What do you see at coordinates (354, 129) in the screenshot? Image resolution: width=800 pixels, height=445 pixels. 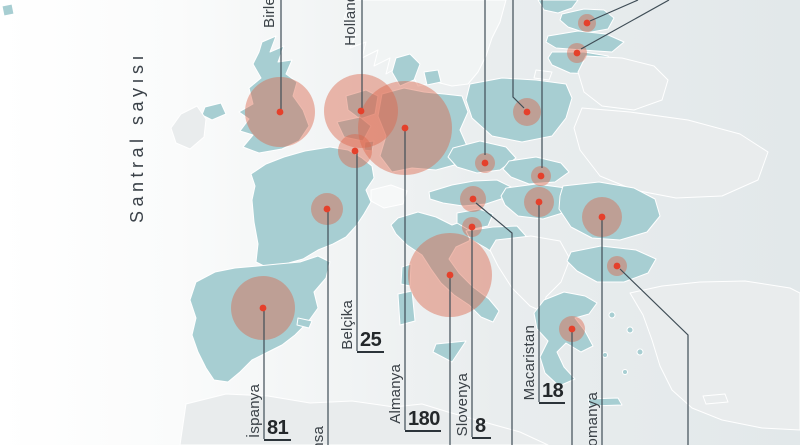 I see `country-belgium` at bounding box center [354, 129].